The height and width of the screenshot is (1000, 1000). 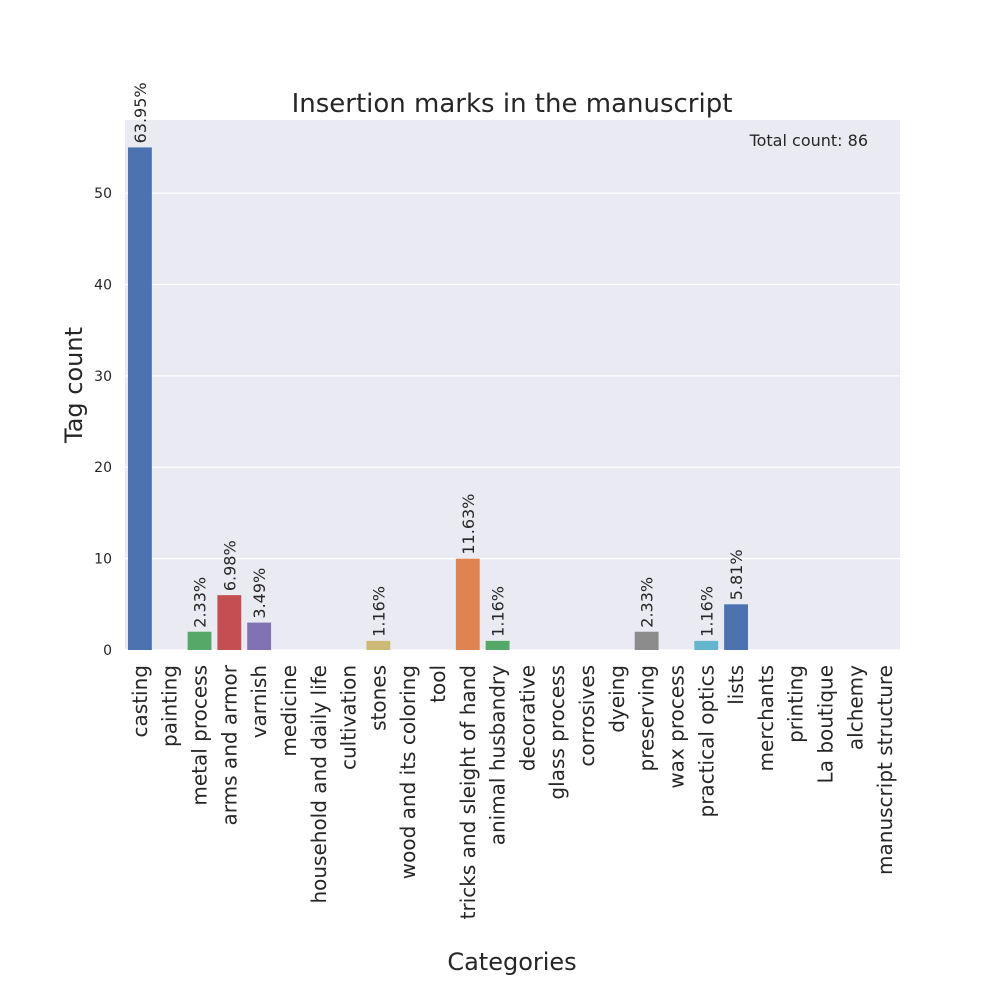 What do you see at coordinates (140, 112) in the screenshot?
I see `bar-data-label: 63.95%` at bounding box center [140, 112].